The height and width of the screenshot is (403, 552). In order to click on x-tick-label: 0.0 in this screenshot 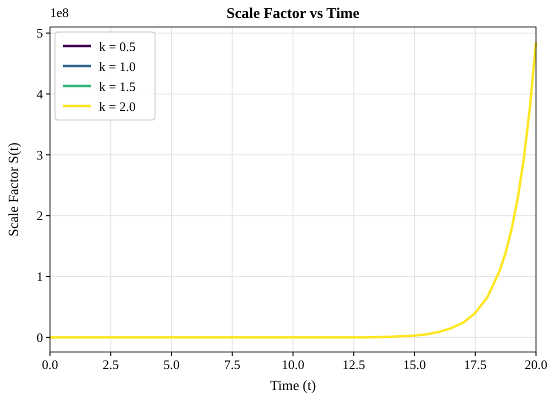, I will do `click(50, 364)`.